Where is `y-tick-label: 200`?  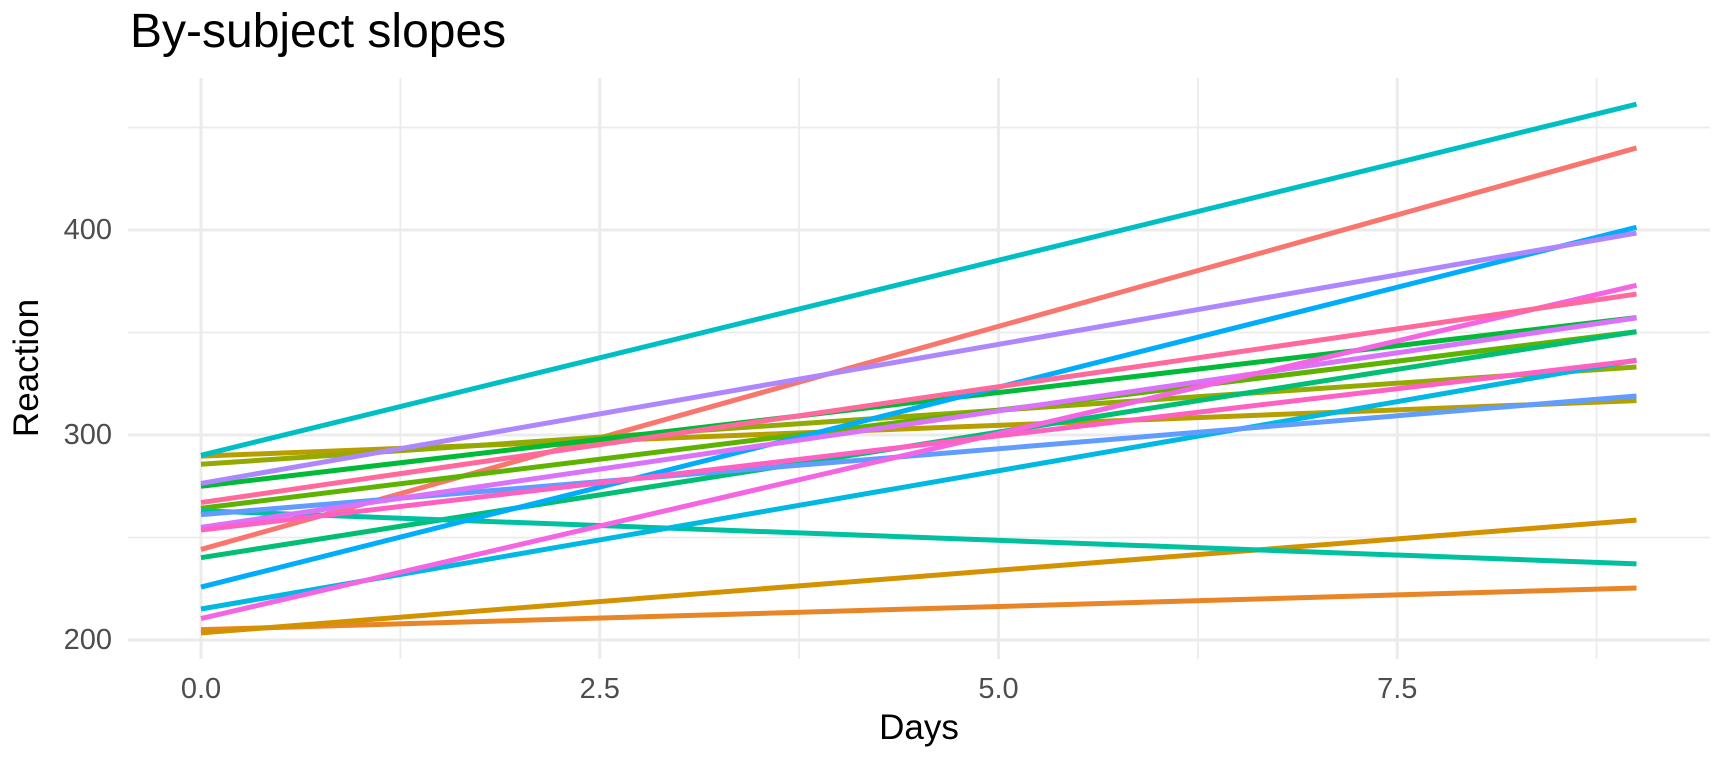
y-tick-label: 200 is located at coordinates (87, 640).